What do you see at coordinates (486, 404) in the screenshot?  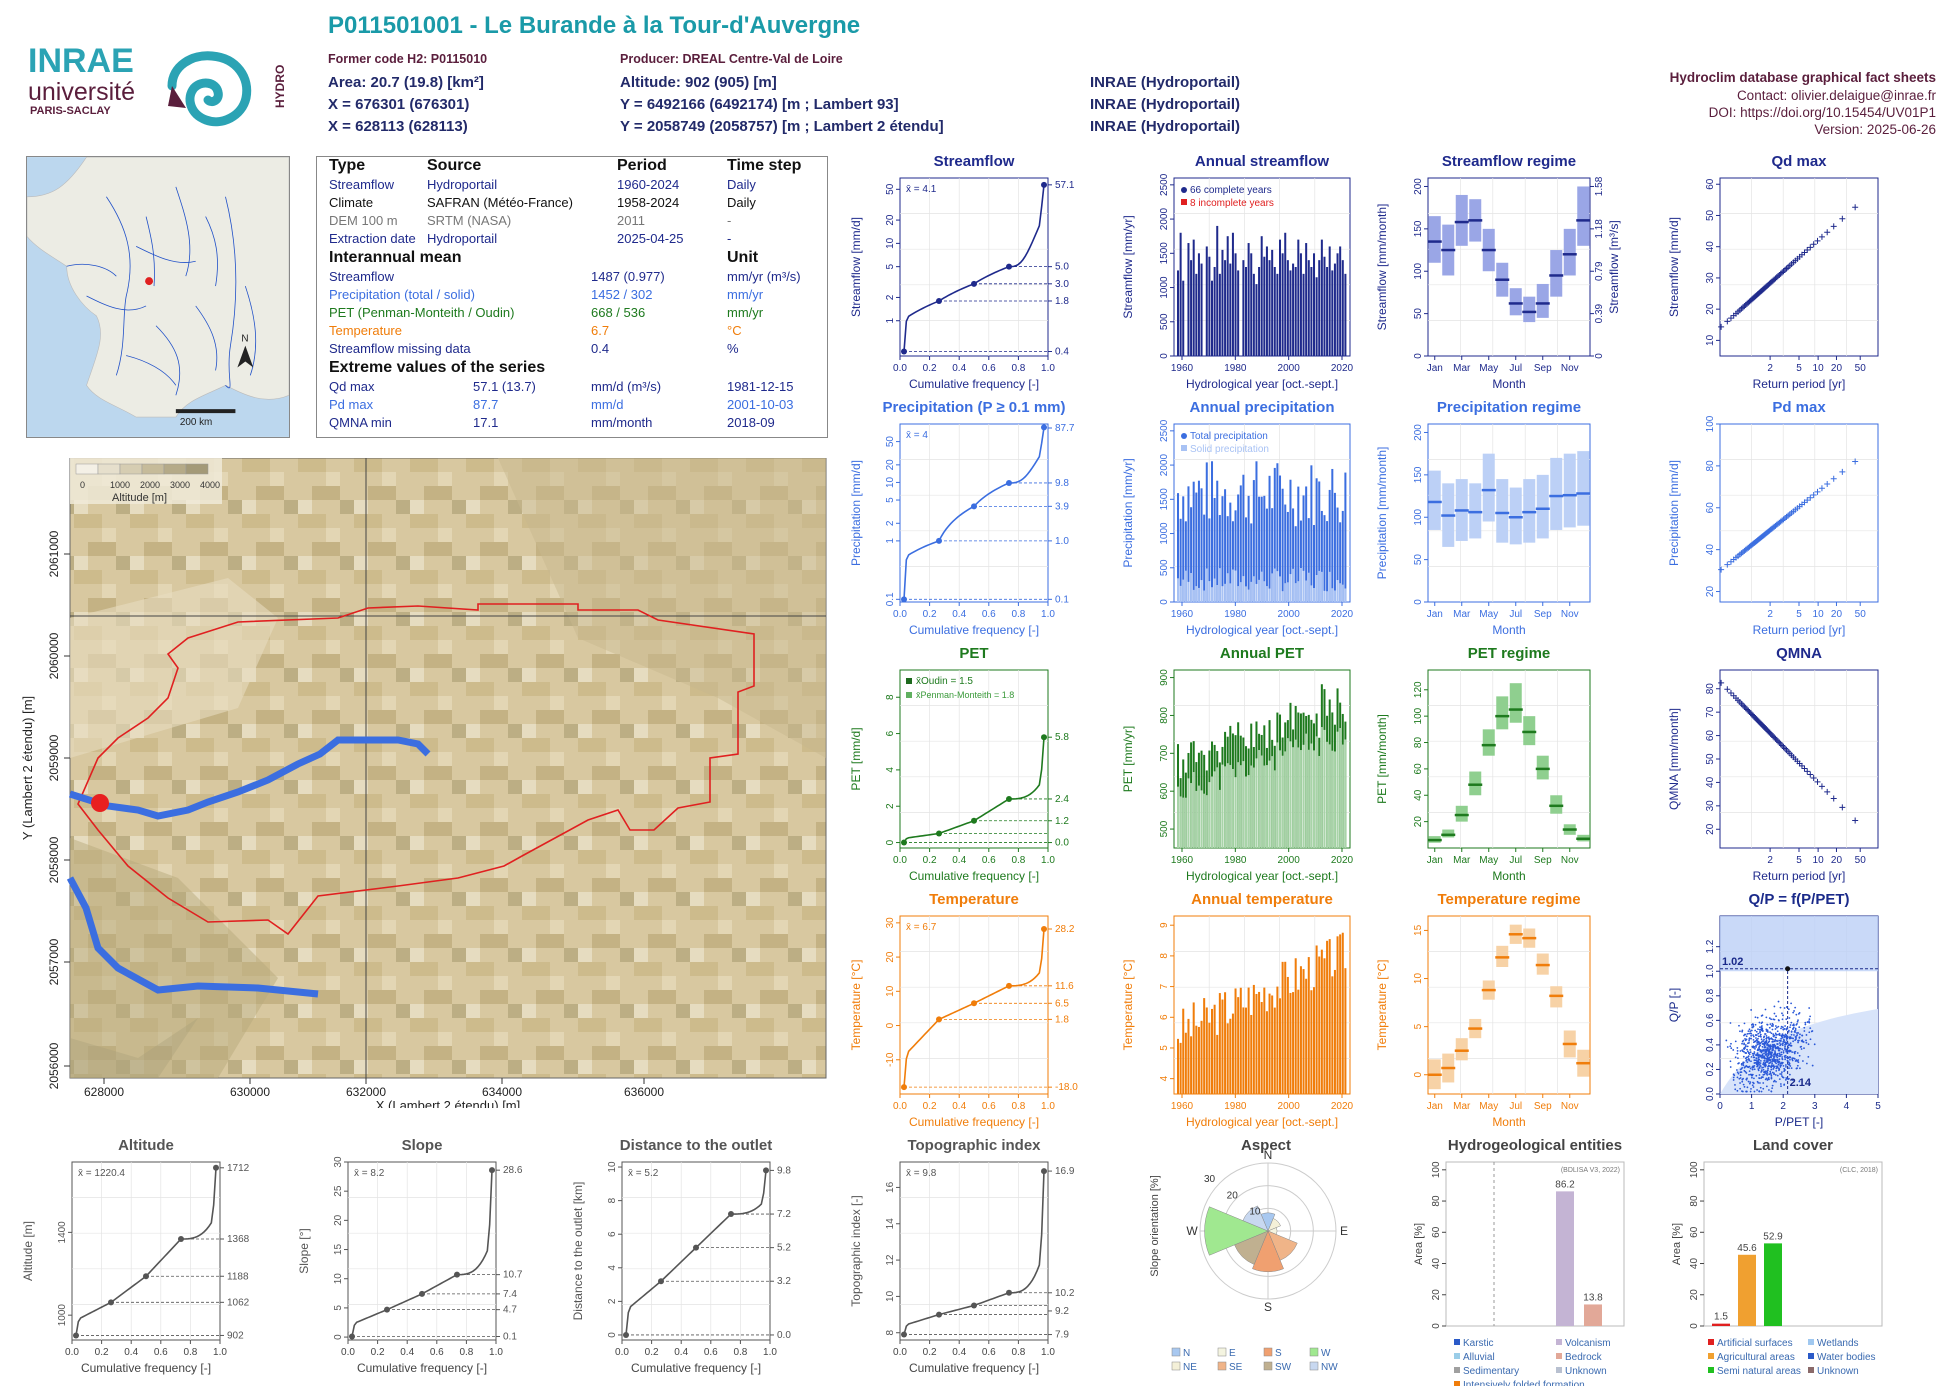 I see `extreme-value: 87.7` at bounding box center [486, 404].